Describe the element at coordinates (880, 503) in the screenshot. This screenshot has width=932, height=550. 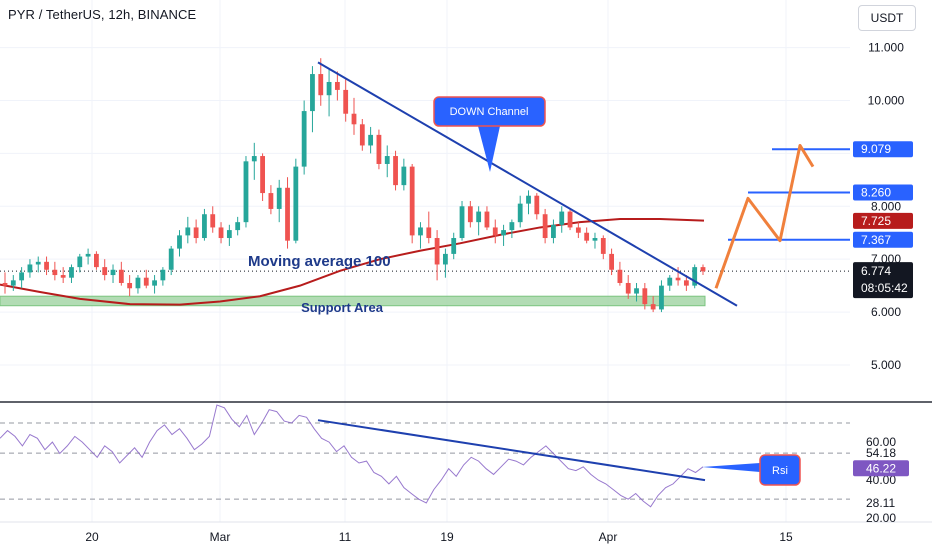
I see `rsi-level-label: 28.11` at that location.